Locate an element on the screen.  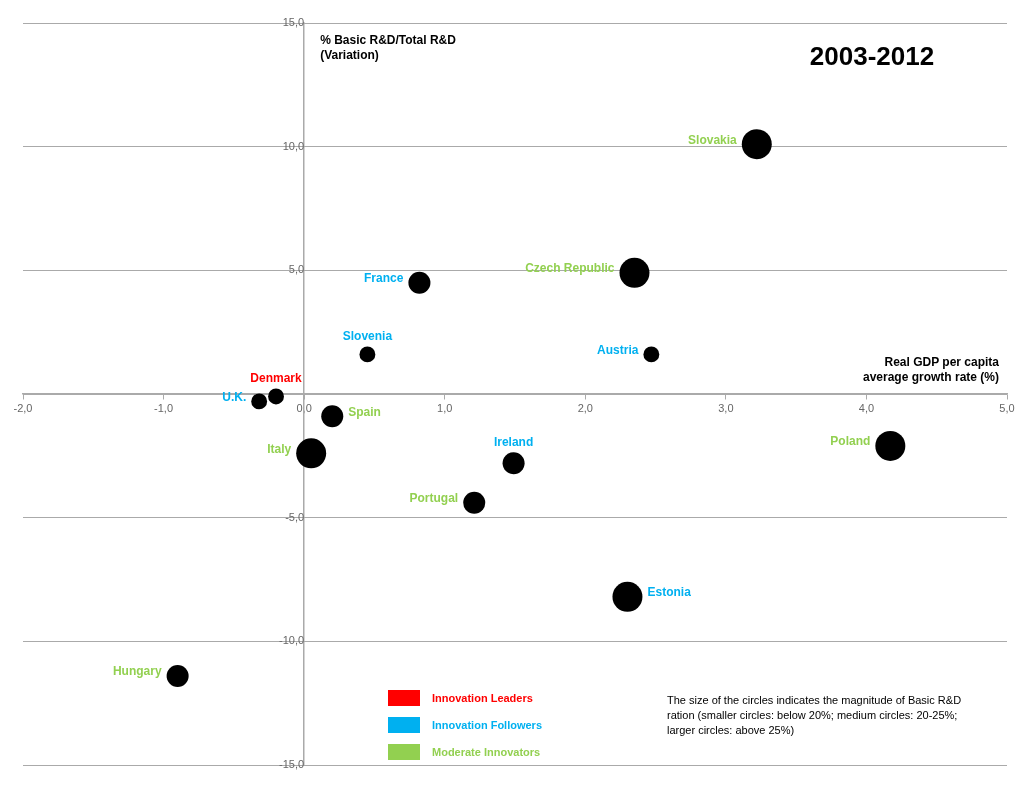
x-tick-label: 3,0 is located at coordinates (726, 407).